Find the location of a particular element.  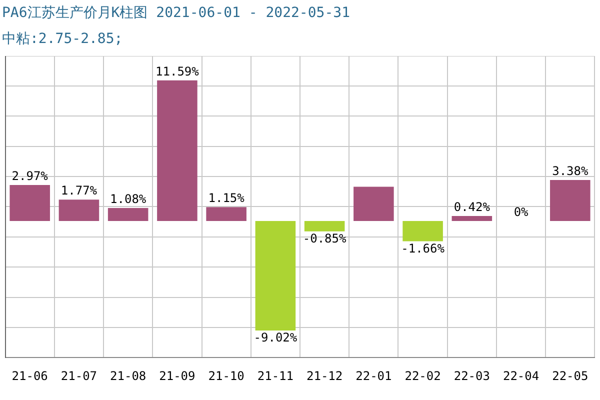

x-tick-label: 22-04 is located at coordinates (521, 375).